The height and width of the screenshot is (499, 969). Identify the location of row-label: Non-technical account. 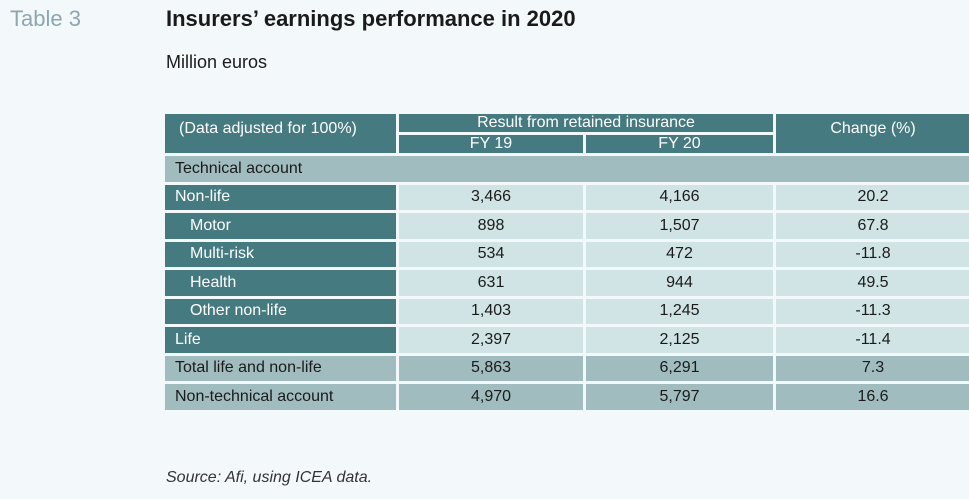
(280, 397).